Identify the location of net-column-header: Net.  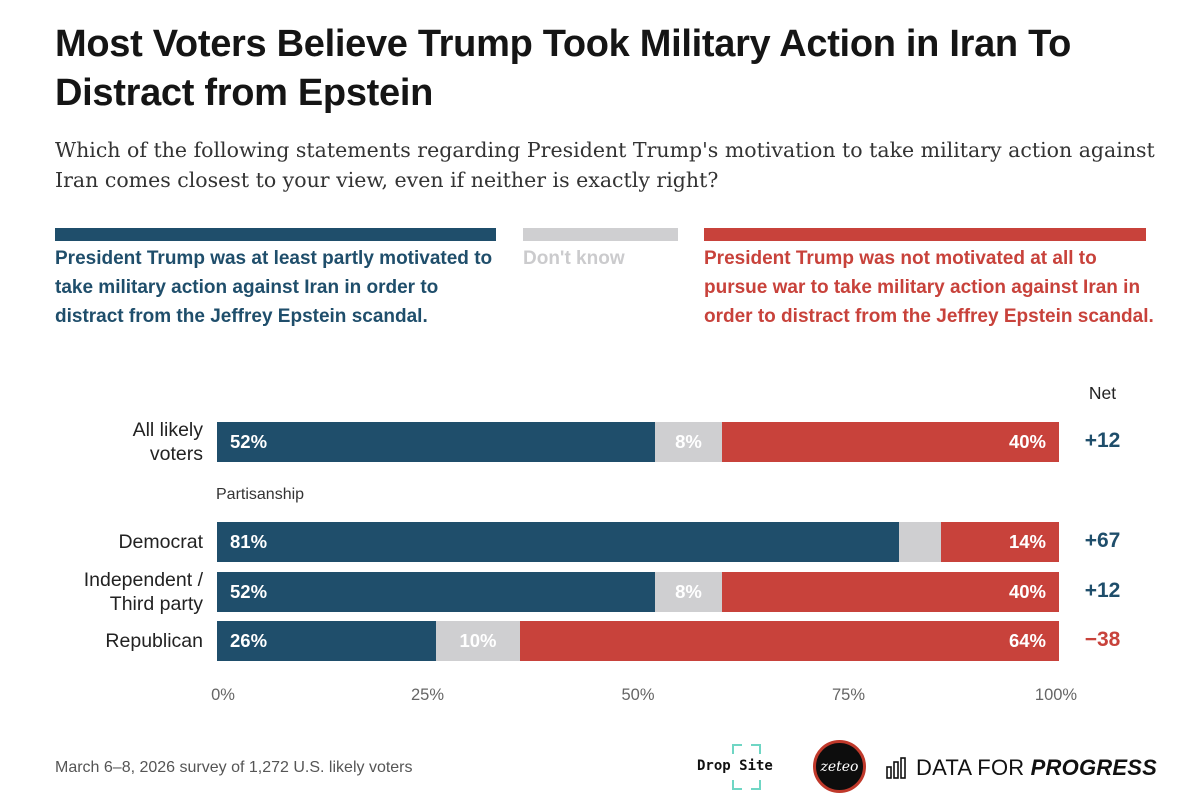
(1102, 393).